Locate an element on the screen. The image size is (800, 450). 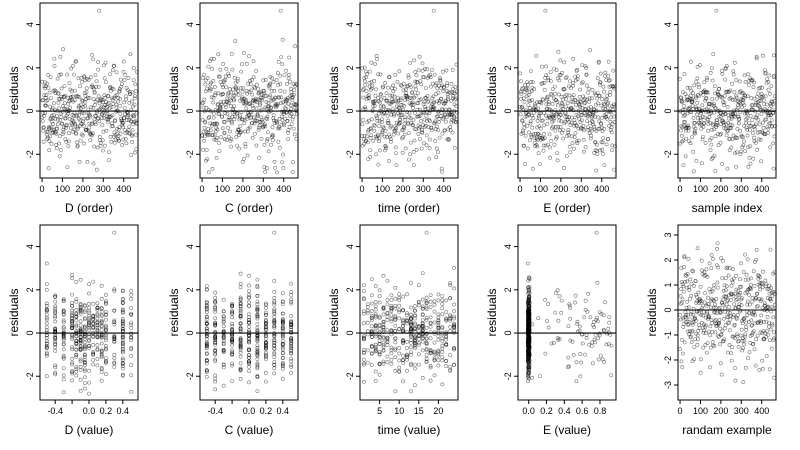
y-tick-label: -2 is located at coordinates (30, 154).